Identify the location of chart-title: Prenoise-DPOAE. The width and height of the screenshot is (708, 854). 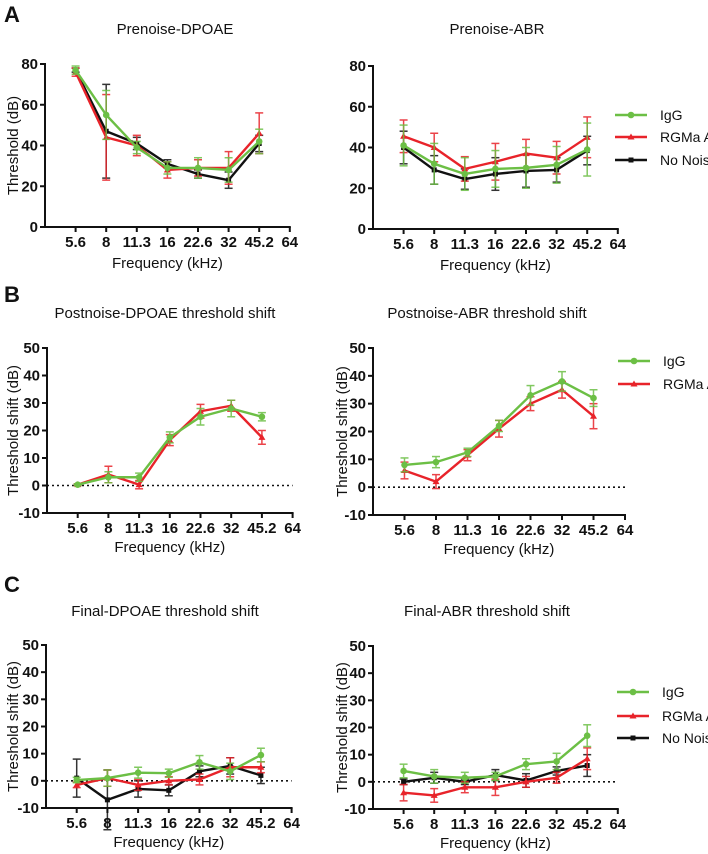
(175, 29).